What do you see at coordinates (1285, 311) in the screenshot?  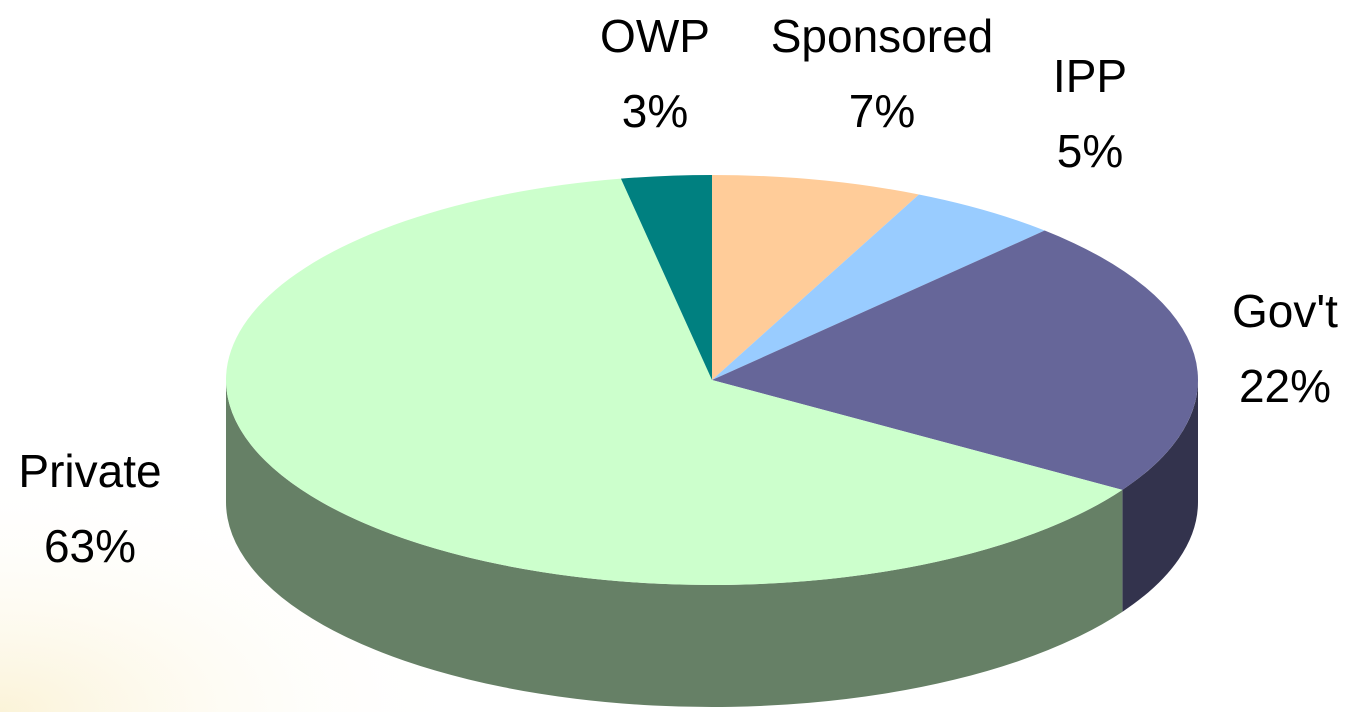 I see `slice-name: Gov't` at bounding box center [1285, 311].